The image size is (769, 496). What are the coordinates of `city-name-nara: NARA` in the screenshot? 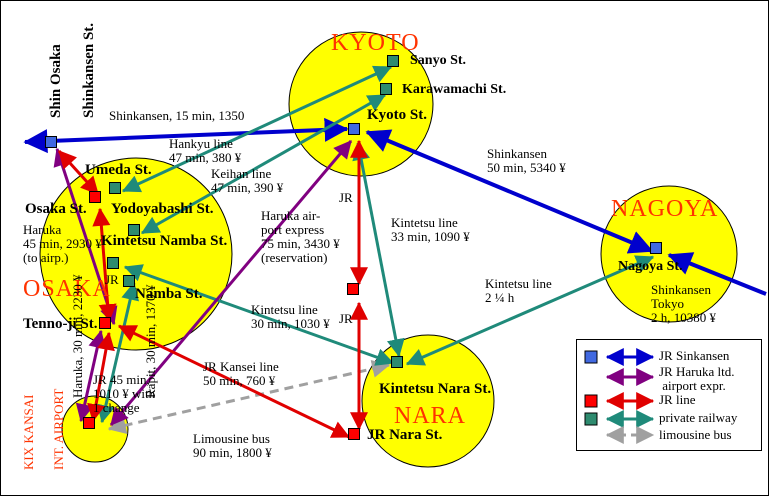 It's located at (430, 416).